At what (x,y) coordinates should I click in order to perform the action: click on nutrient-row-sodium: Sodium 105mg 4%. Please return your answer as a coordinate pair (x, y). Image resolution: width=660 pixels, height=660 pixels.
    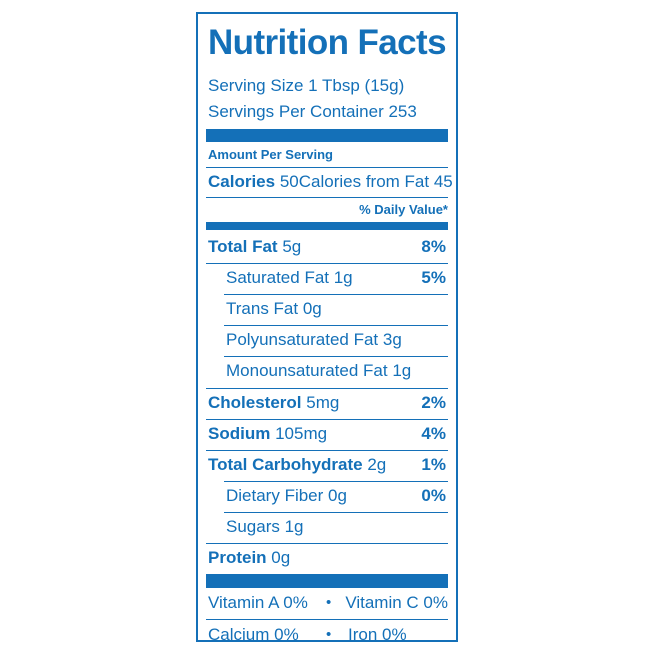
    Looking at the image, I should click on (327, 433).